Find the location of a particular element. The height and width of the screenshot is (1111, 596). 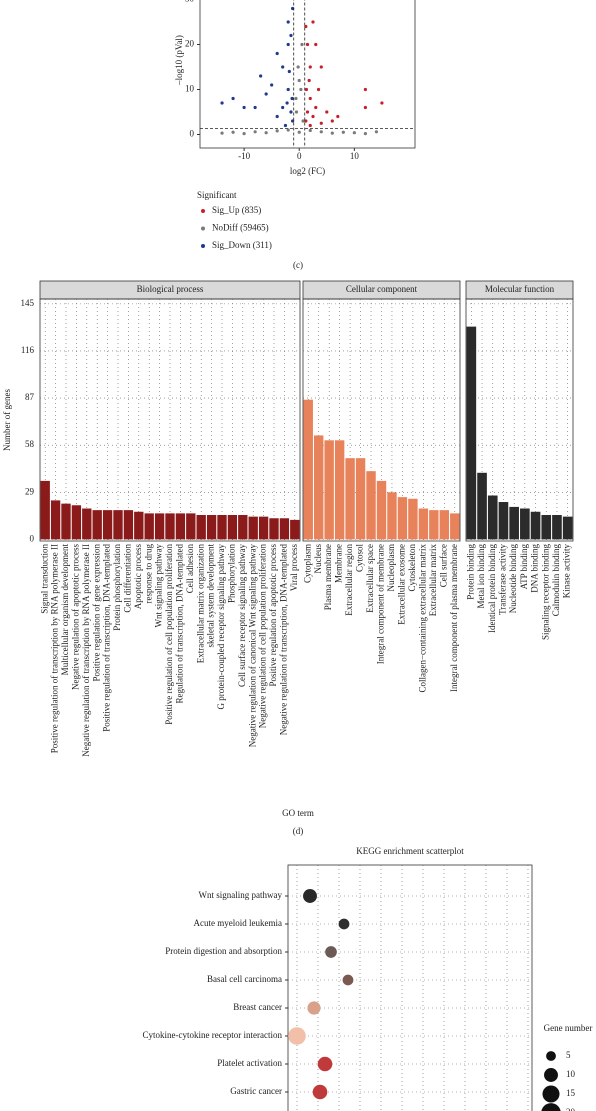

x-tick-label: ATP binding is located at coordinates (524, 567).